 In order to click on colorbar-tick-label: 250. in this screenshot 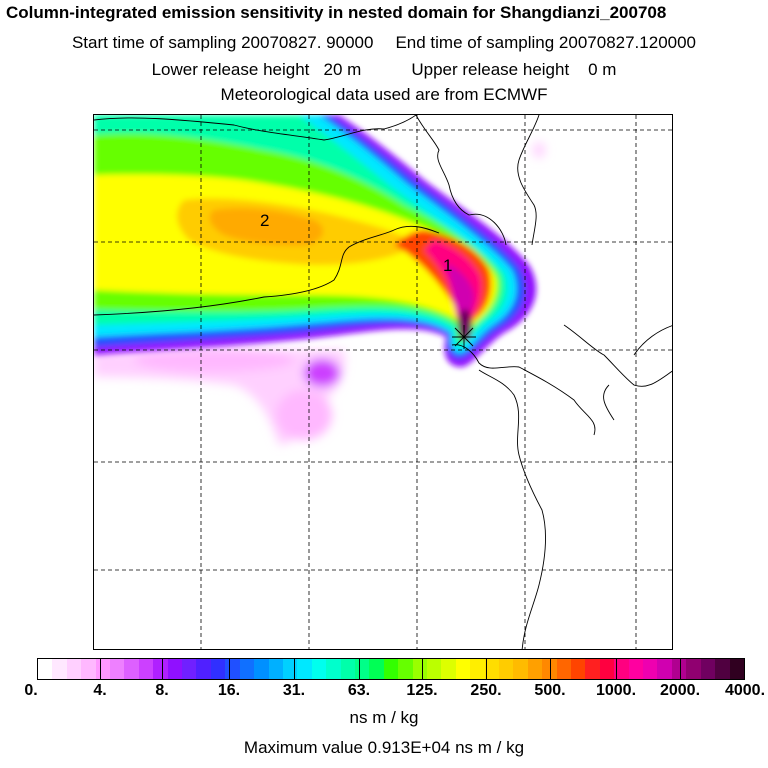, I will do `click(486, 690)`.